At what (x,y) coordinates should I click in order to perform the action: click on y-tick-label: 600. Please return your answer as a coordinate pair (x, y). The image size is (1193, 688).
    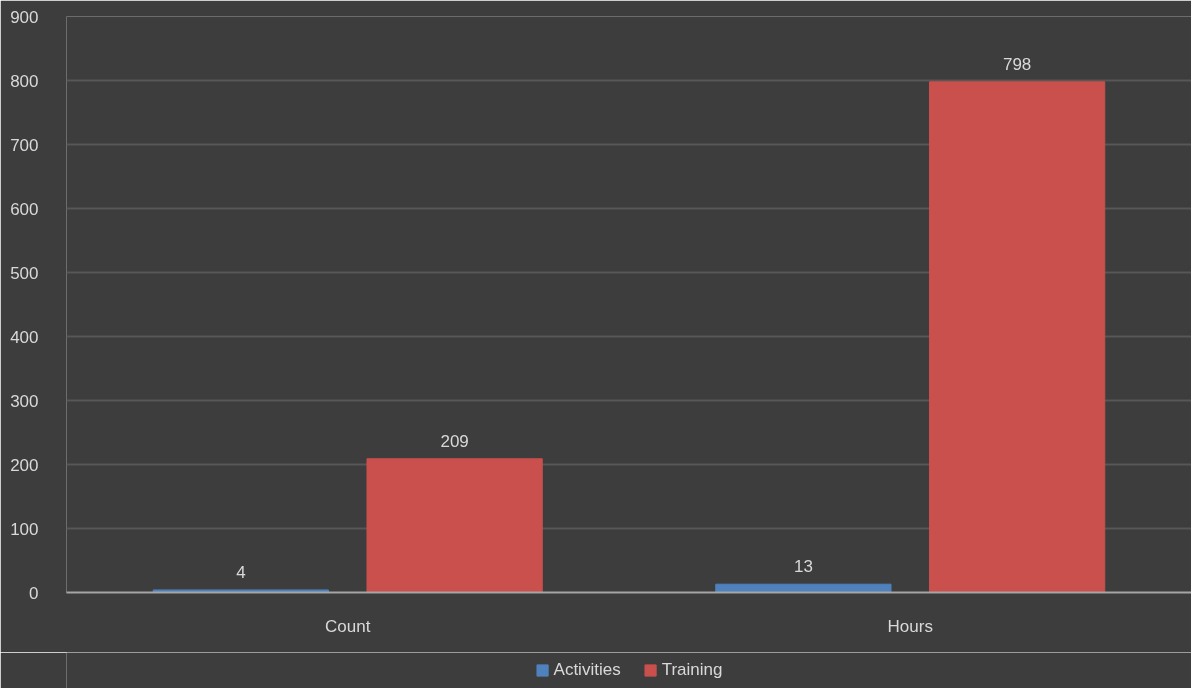
    Looking at the image, I should click on (24, 209).